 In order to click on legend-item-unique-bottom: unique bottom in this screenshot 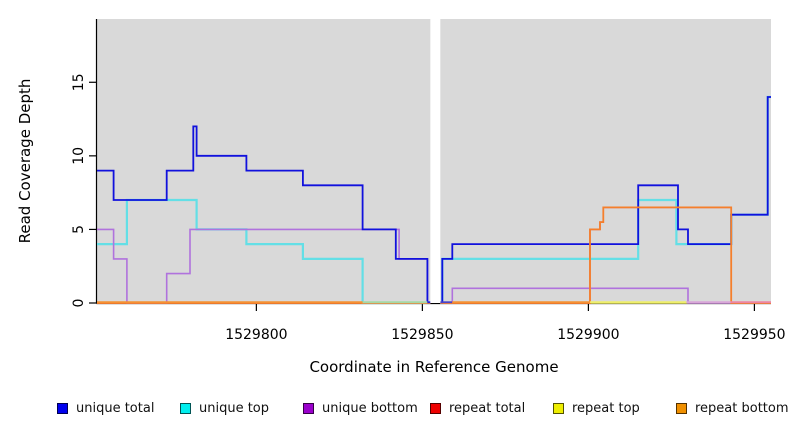, I will do `click(360, 408)`.